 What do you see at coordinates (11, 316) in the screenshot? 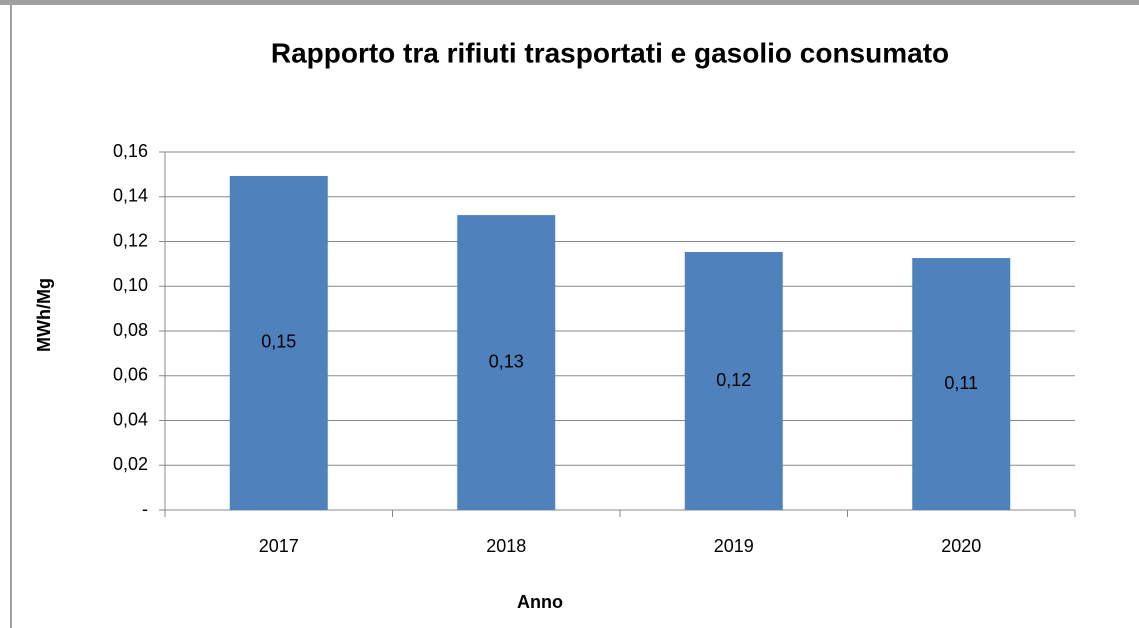
I see `frame-left` at bounding box center [11, 316].